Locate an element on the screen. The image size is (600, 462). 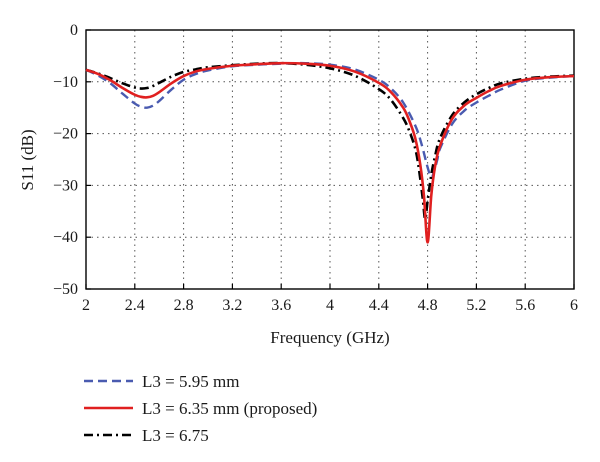
legend-label: L3 = 6.75 is located at coordinates (175, 435).